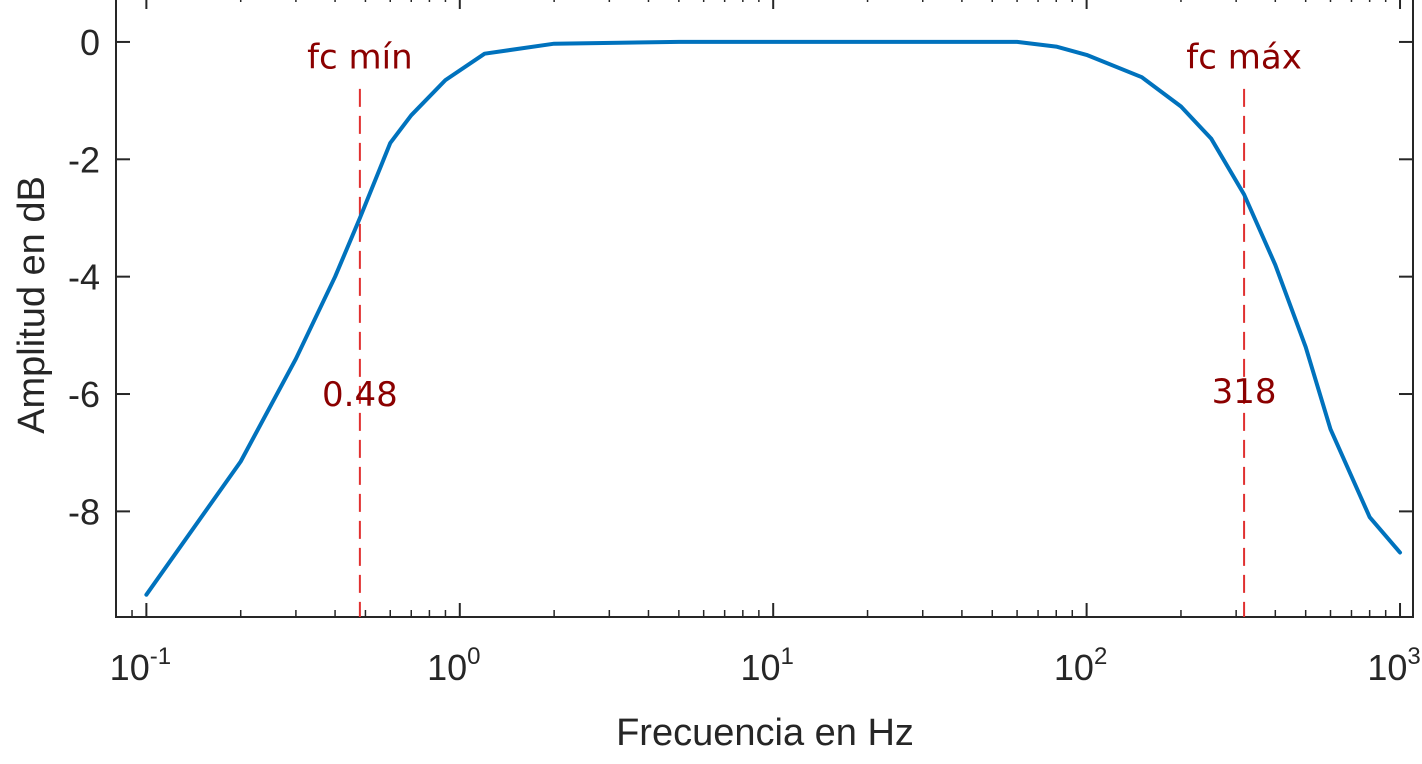  I want to click on x-tick-label: 10⁻¹, so click(140, 665).